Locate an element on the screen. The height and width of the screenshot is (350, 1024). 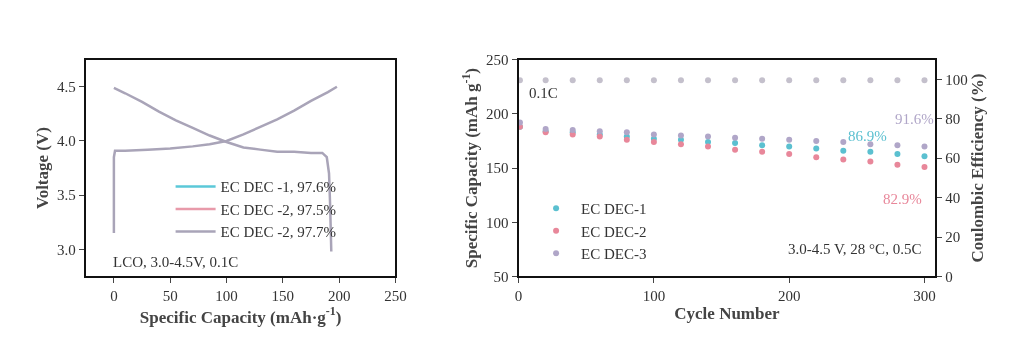
y2-axis-title: Coulombic Efficiency (%) is located at coordinates (977, 168).